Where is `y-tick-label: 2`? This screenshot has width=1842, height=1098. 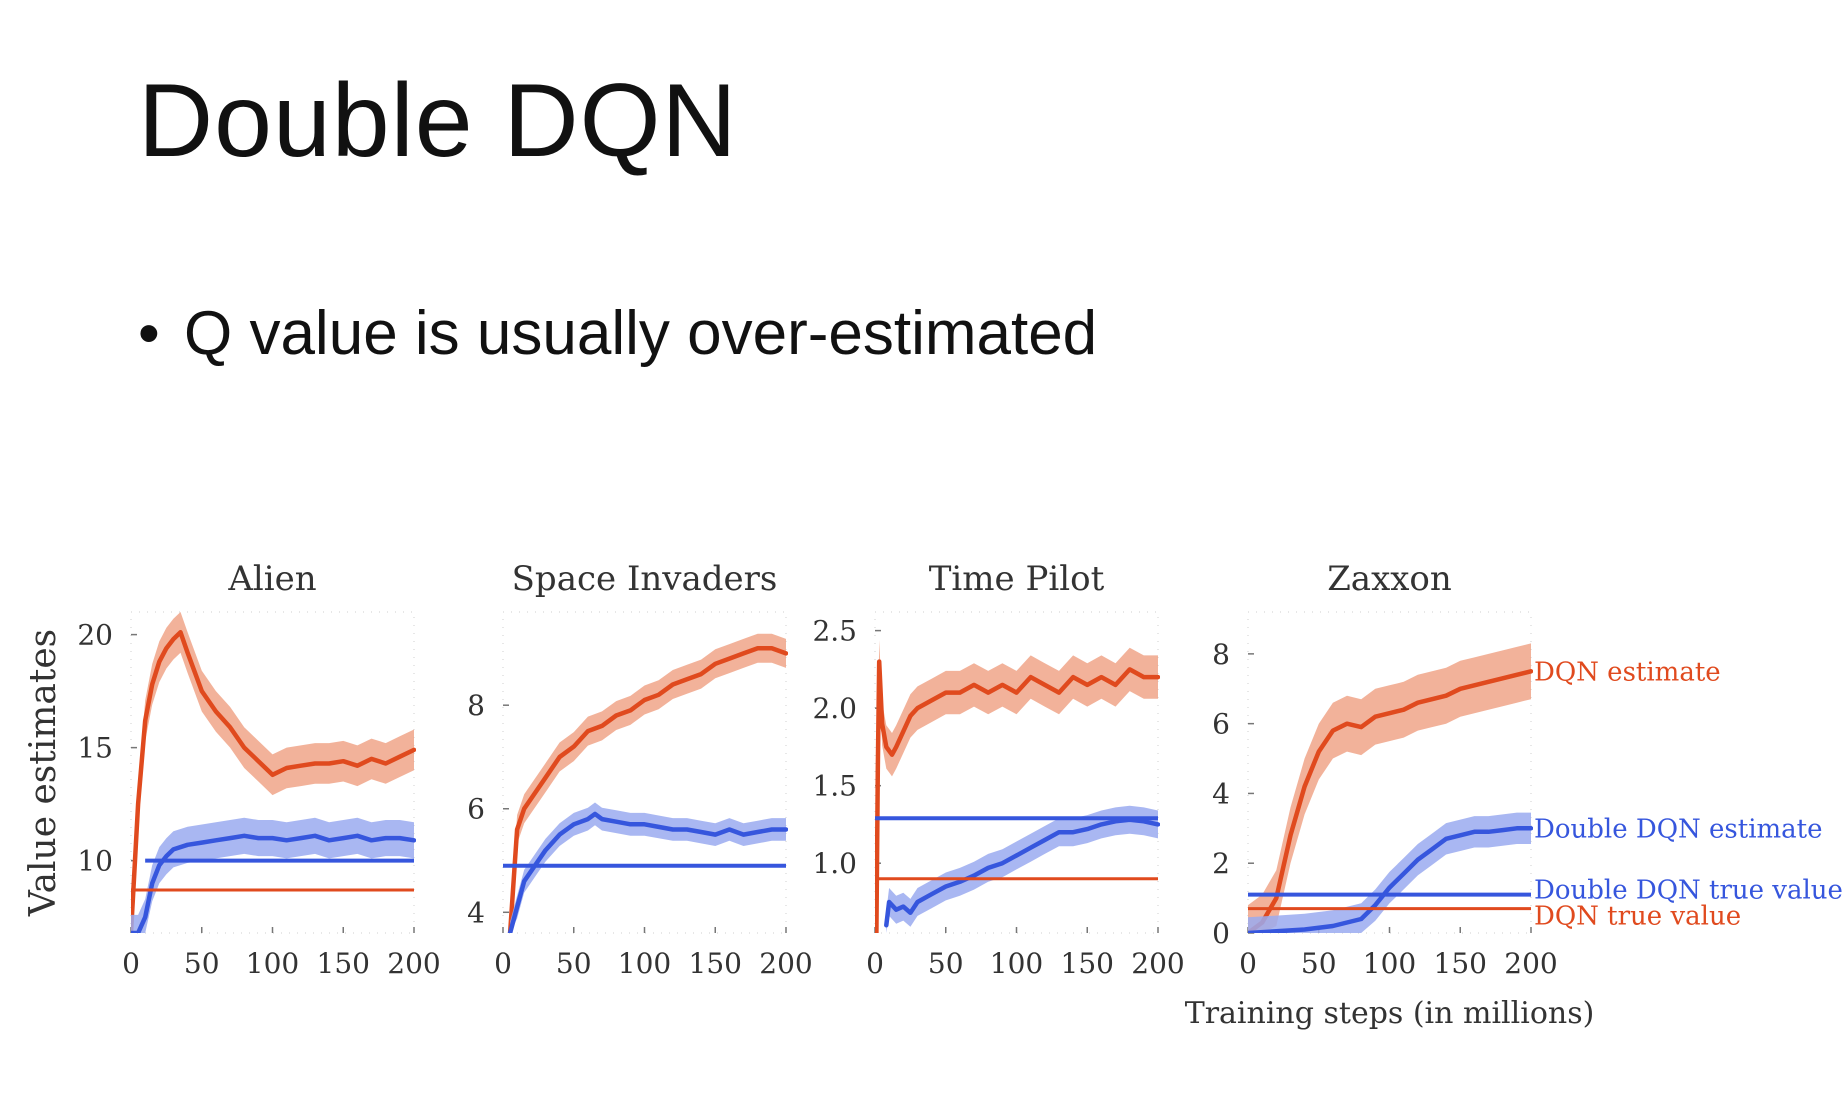 y-tick-label: 2 is located at coordinates (1221, 863).